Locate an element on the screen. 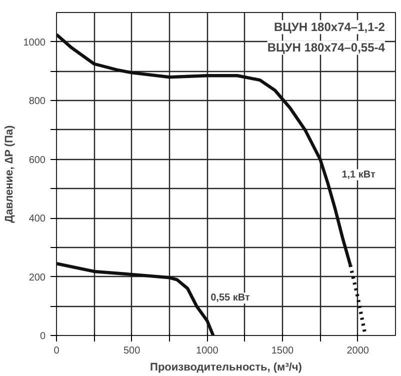 This screenshot has height=376, width=401. x-tick-label: 0 is located at coordinates (57, 351).